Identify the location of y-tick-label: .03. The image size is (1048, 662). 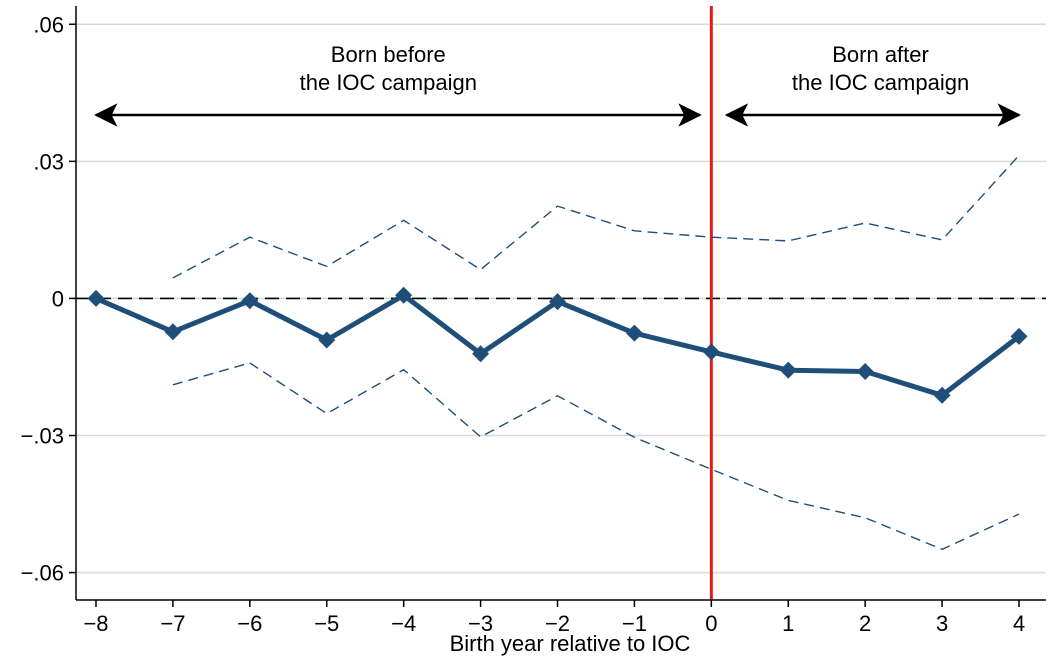
(48, 161).